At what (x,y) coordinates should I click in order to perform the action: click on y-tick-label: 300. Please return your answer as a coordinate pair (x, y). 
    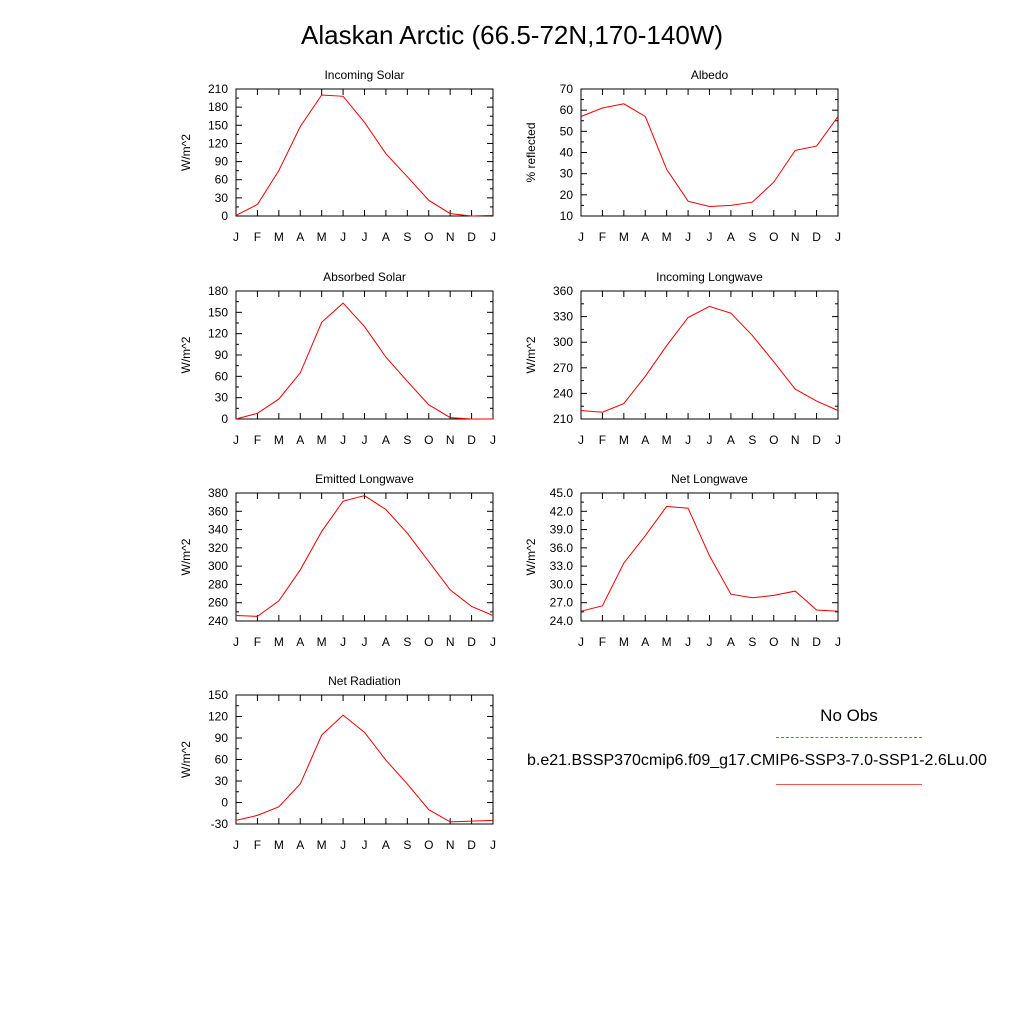
    Looking at the image, I should click on (218, 566).